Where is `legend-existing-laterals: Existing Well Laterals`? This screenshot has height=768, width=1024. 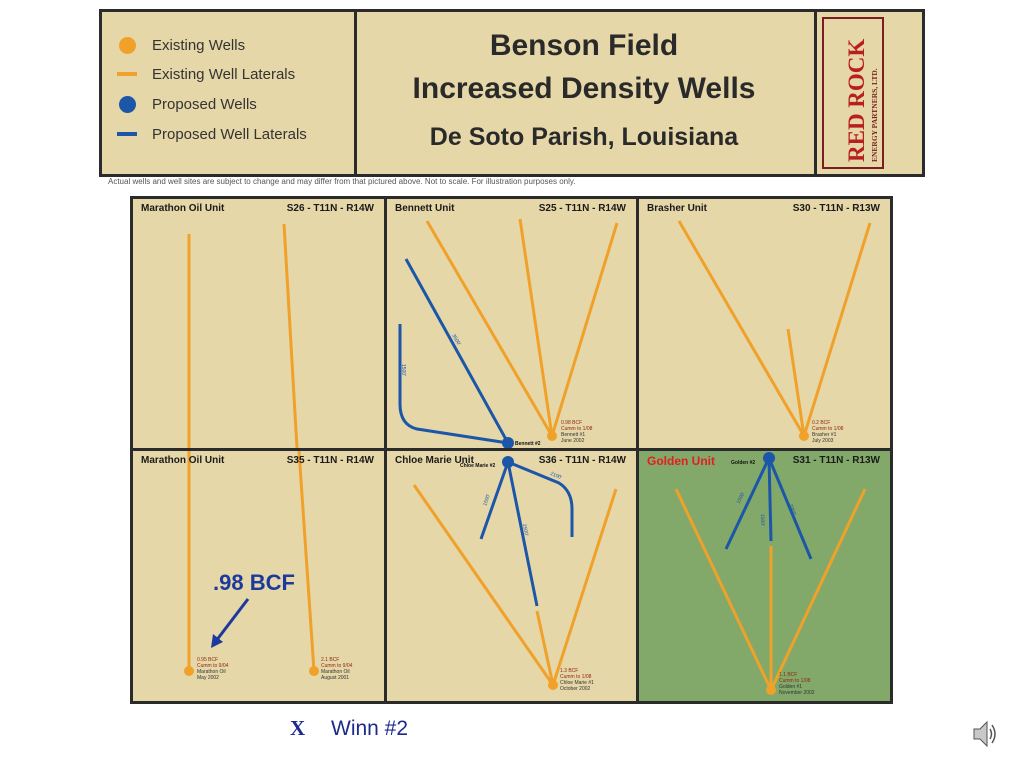 legend-existing-laterals: Existing Well Laterals is located at coordinates (205, 74).